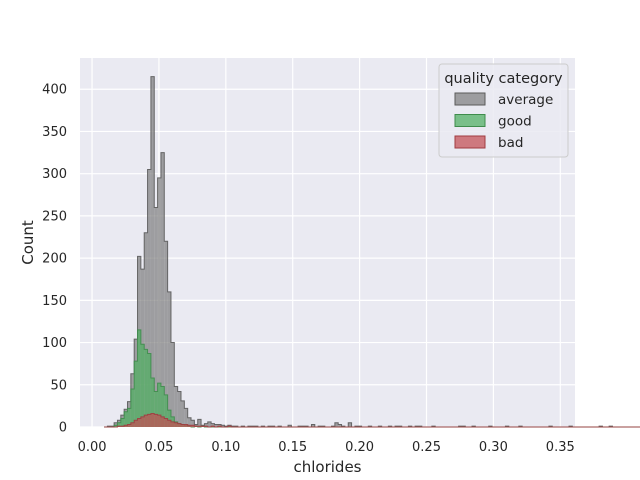  Describe the element at coordinates (54, 216) in the screenshot. I see `y-tick-label: 250` at that location.